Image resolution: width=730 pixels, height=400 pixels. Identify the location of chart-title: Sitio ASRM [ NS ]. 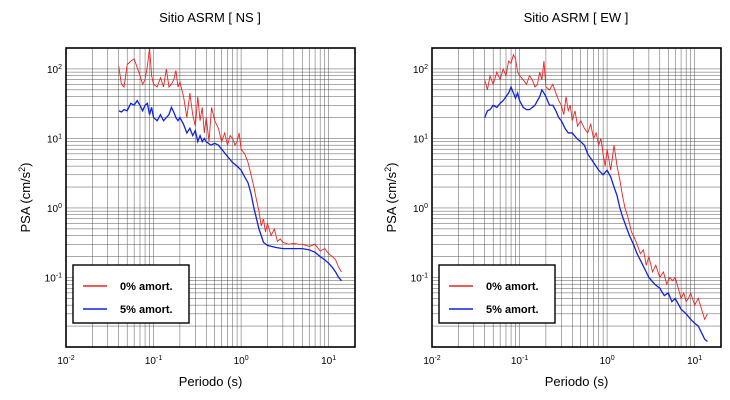
(210, 17).